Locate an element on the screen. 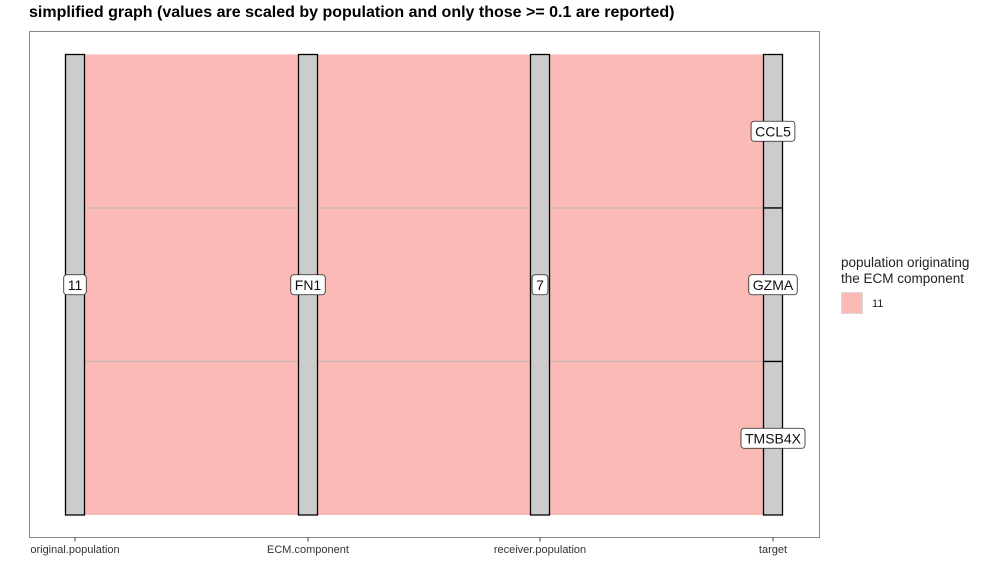 The width and height of the screenshot is (996, 563). stratum-label: GZMA is located at coordinates (773, 285).